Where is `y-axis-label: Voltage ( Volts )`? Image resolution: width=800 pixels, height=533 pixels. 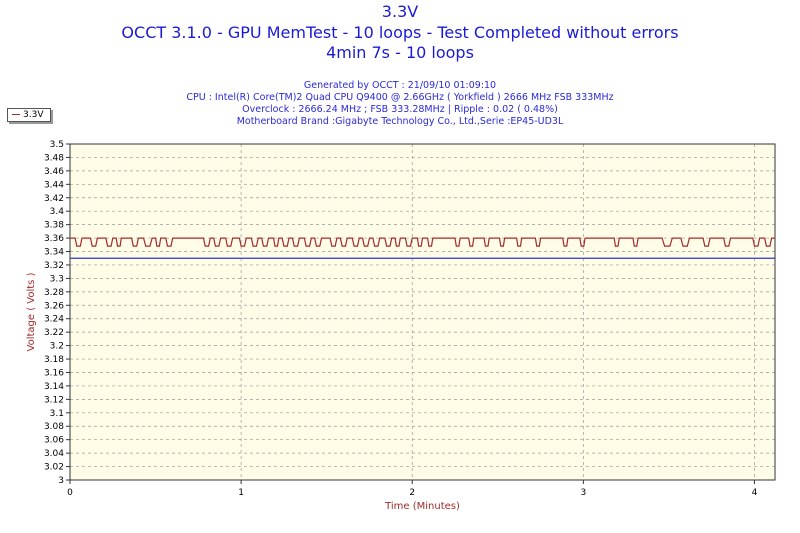
y-axis-label: Voltage ( Volts ) is located at coordinates (31, 311).